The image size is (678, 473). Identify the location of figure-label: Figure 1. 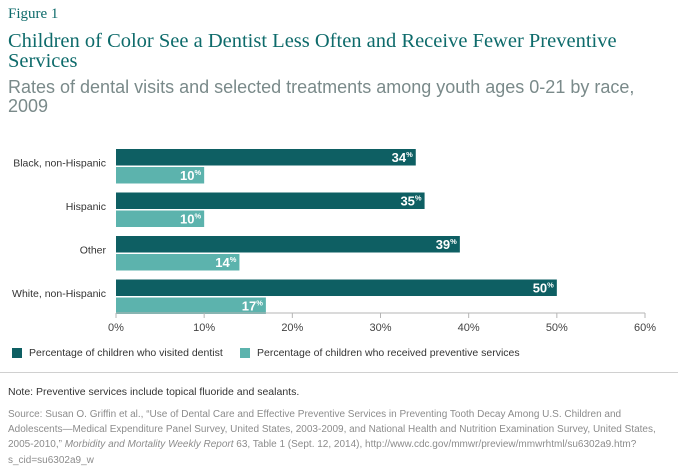
(33, 14).